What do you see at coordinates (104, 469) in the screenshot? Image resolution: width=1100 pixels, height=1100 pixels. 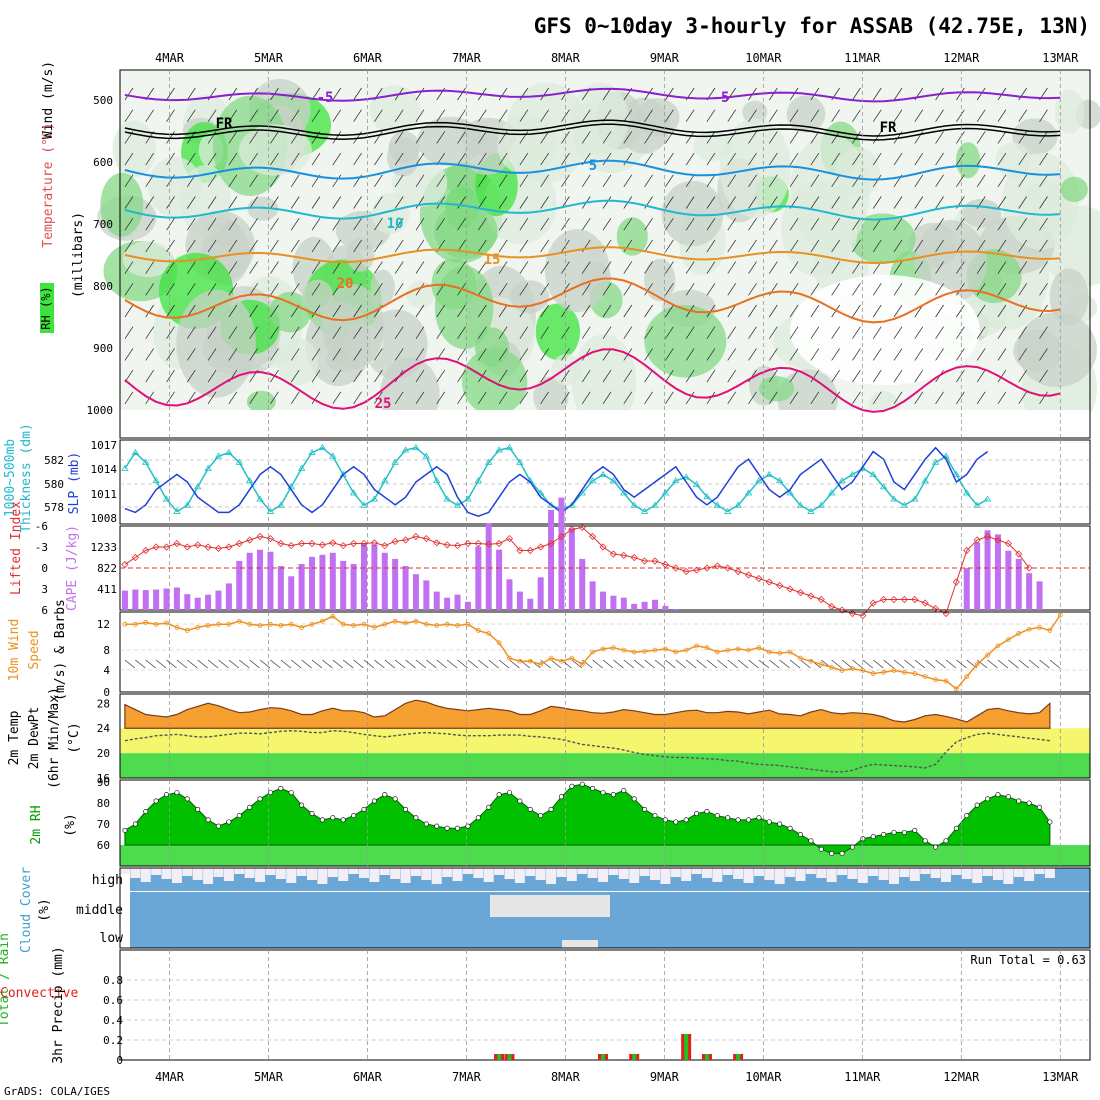 I see `slp-tick: 1014` at bounding box center [104, 469].